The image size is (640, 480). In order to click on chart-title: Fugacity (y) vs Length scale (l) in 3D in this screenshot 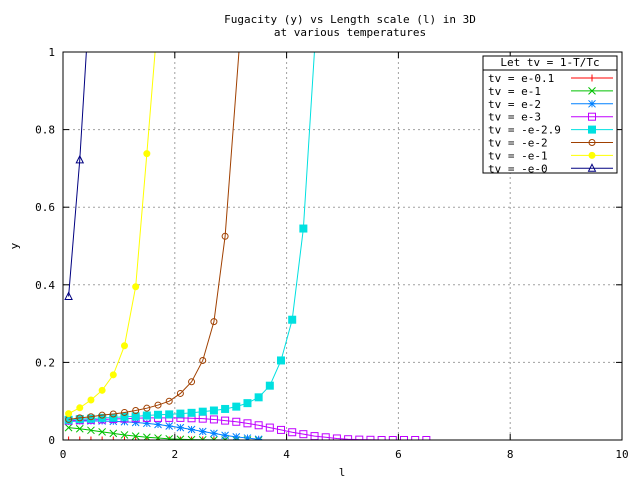, I will do `click(350, 19)`.